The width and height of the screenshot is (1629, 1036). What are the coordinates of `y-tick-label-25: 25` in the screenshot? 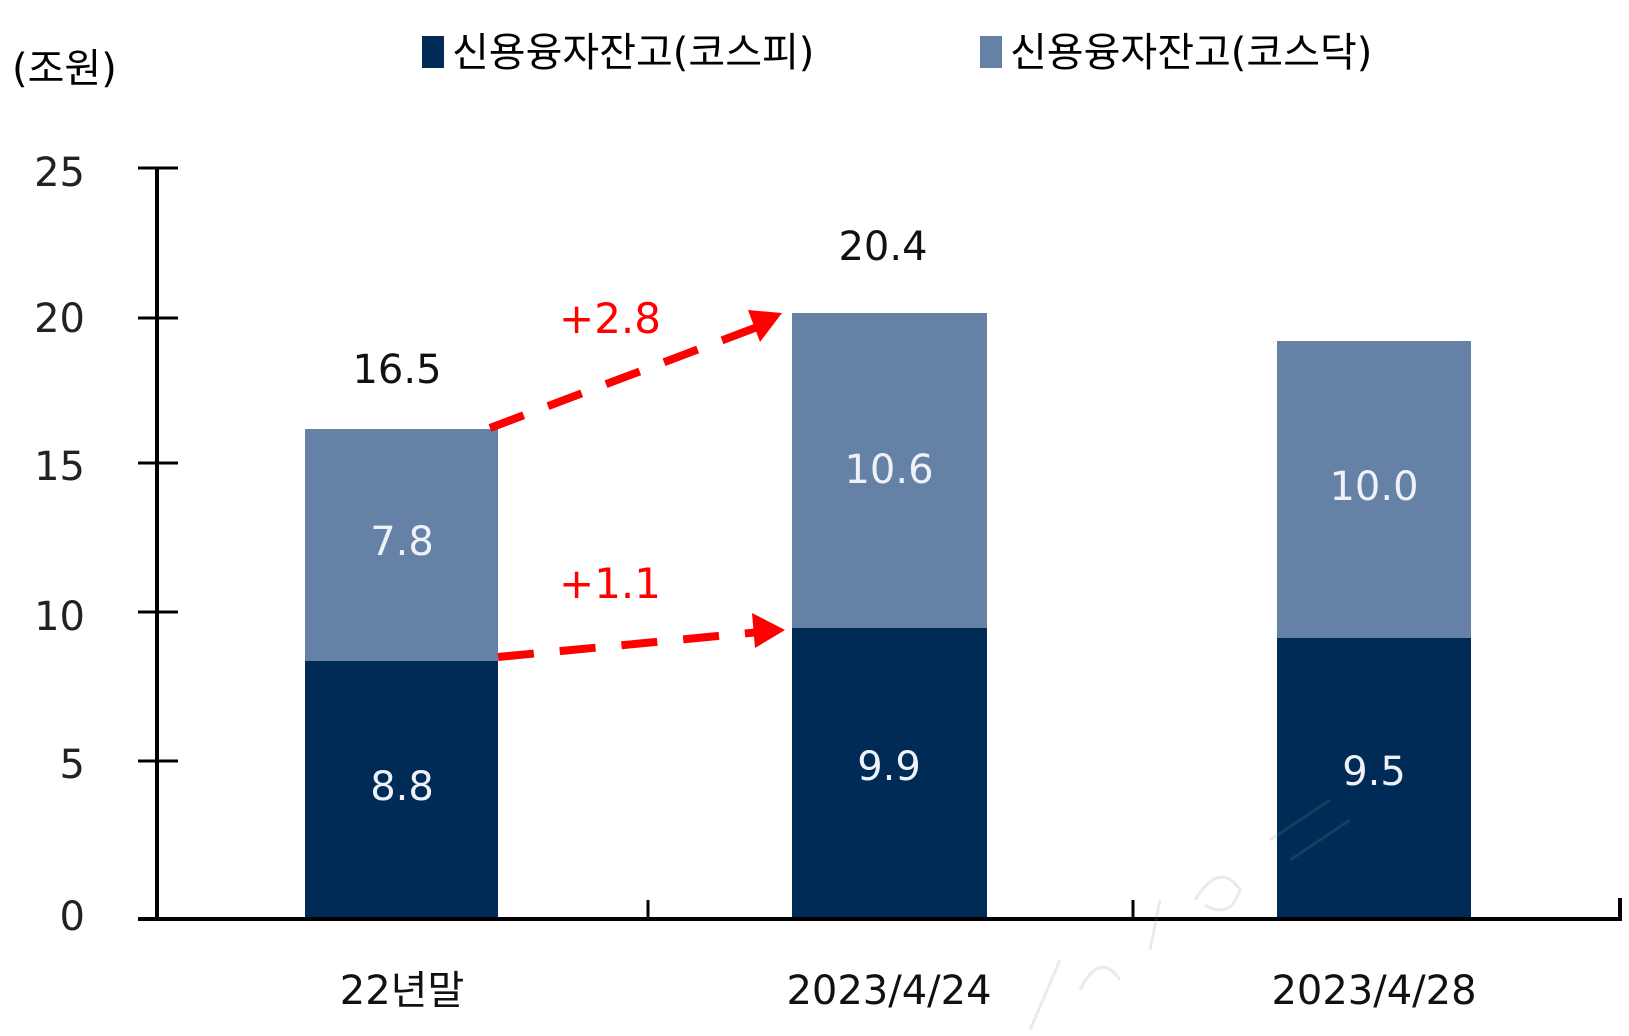 It's located at (59, 173).